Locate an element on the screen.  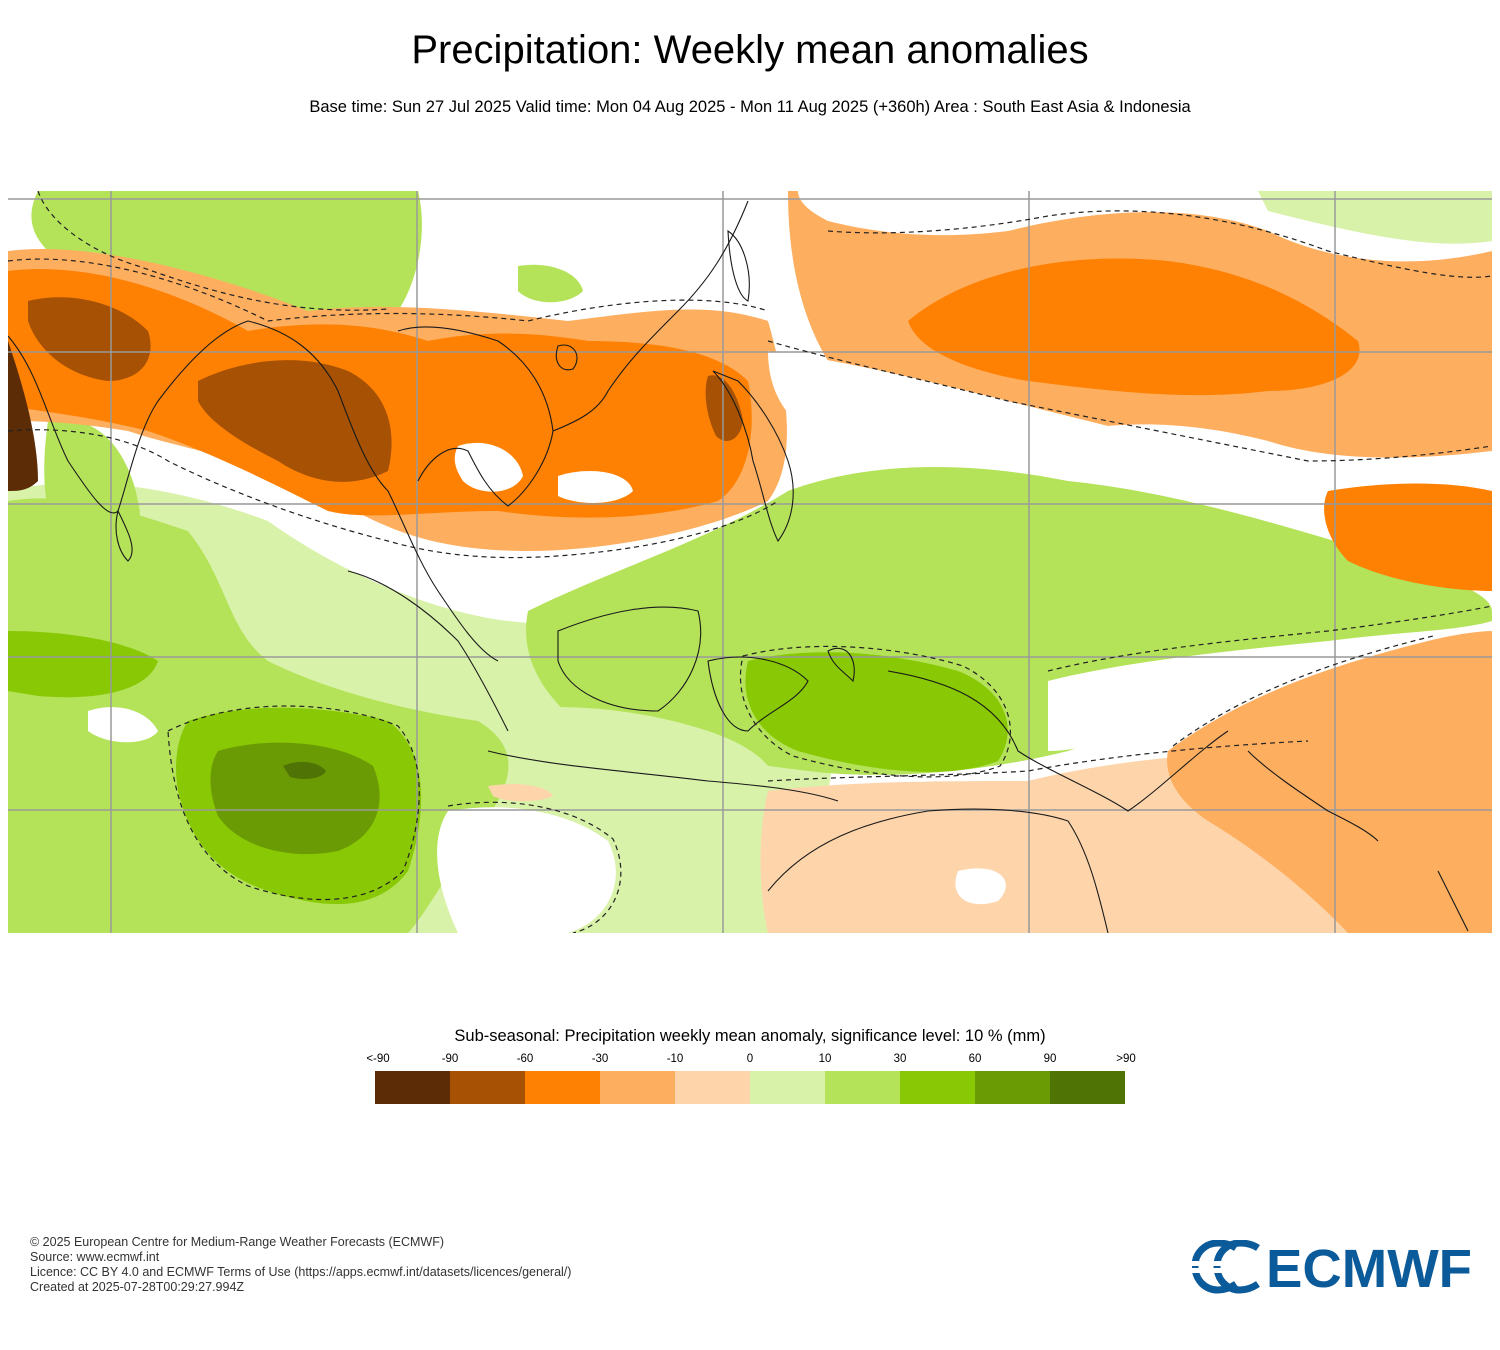
field-darkest-brown-west-edge is located at coordinates (23, 416).